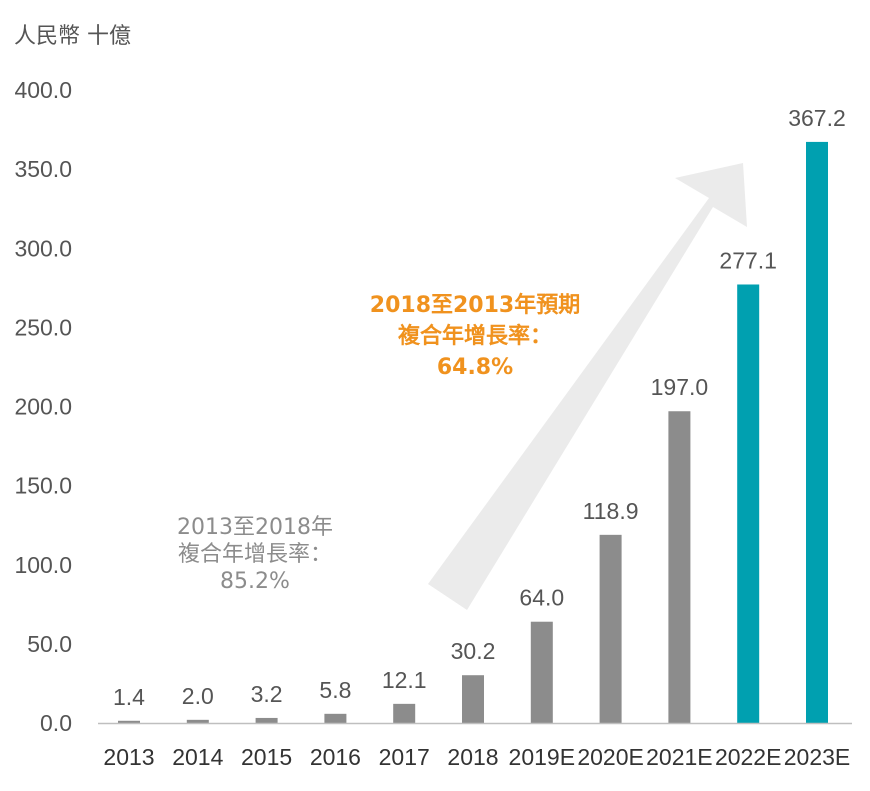 The image size is (870, 791). Describe the element at coordinates (43, 486) in the screenshot. I see `y-tick-label: 150.0` at that location.